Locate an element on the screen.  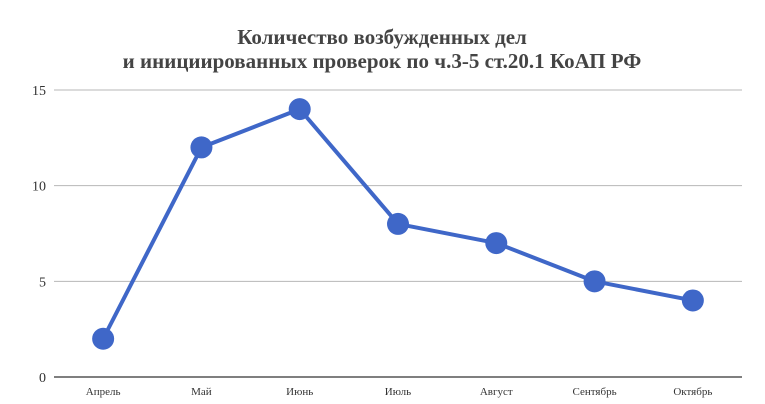
y-tick-label-10: 10 is located at coordinates (39, 187).